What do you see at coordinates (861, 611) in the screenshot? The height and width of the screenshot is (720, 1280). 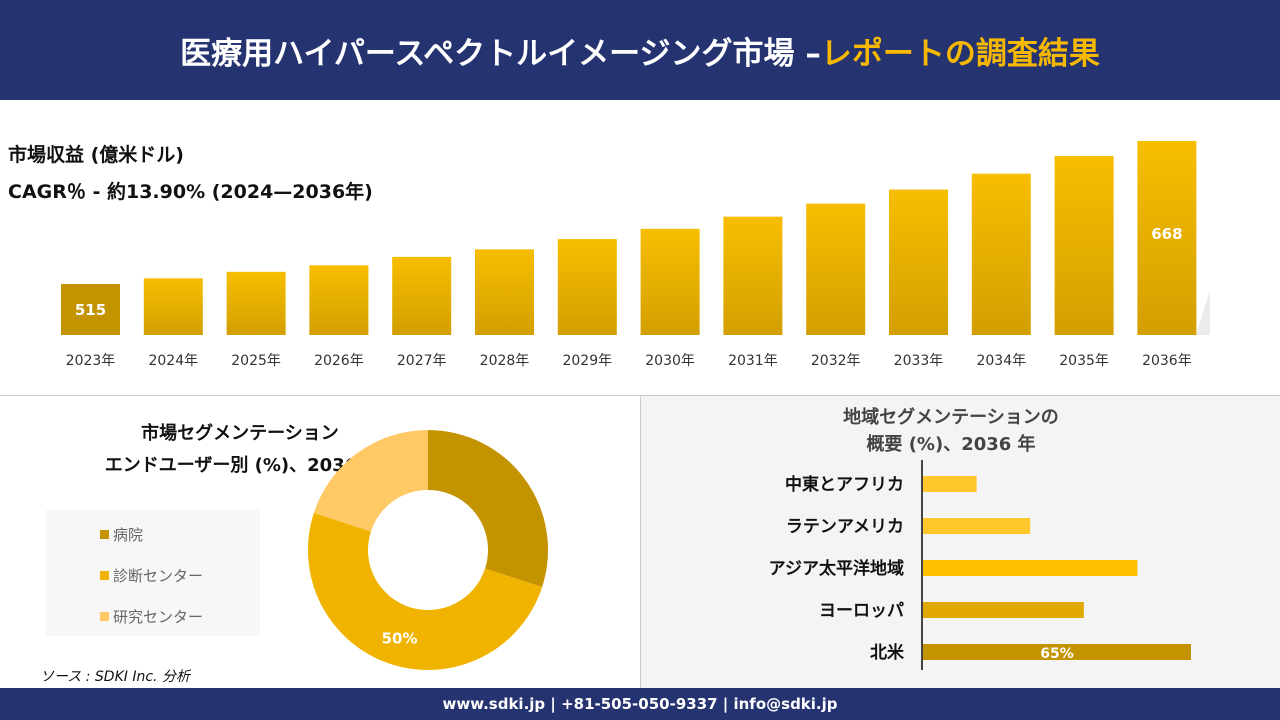 I see `category-label: ヨーロッパ` at bounding box center [861, 611].